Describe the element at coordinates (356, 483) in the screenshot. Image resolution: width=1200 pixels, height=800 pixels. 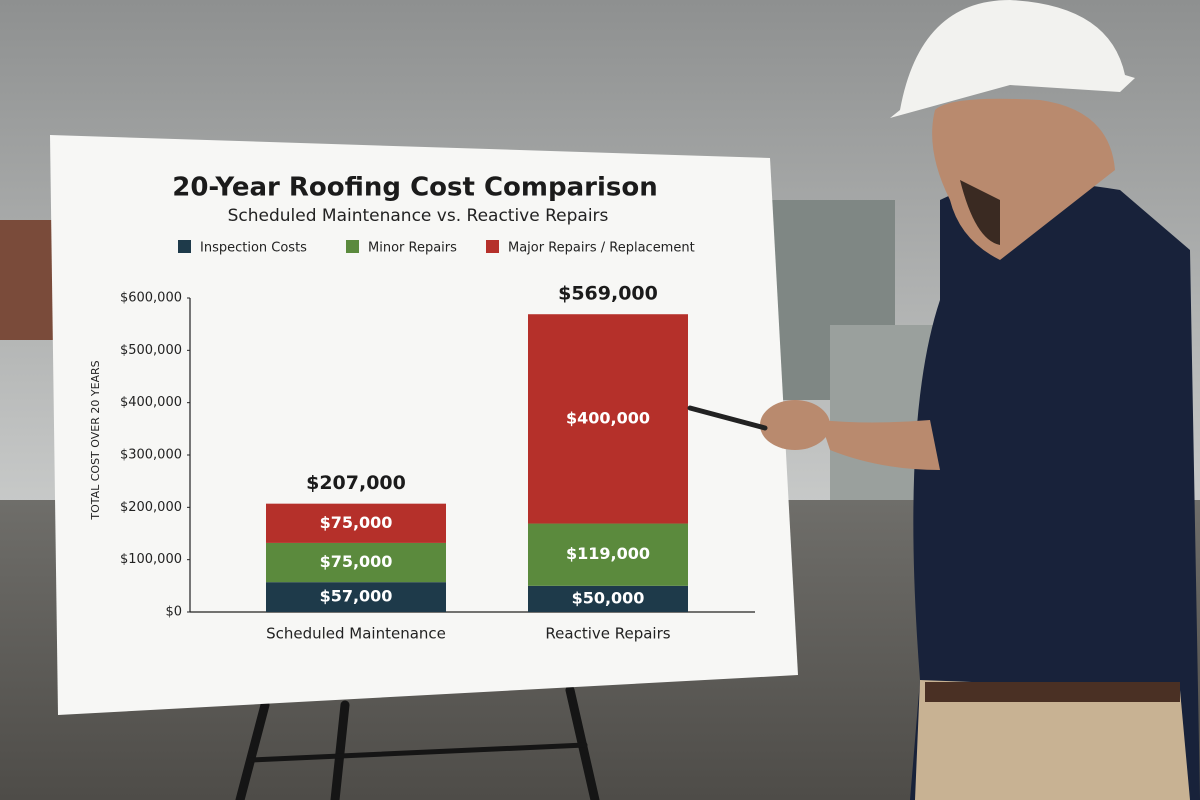
I see `total-label: $207,000` at that location.